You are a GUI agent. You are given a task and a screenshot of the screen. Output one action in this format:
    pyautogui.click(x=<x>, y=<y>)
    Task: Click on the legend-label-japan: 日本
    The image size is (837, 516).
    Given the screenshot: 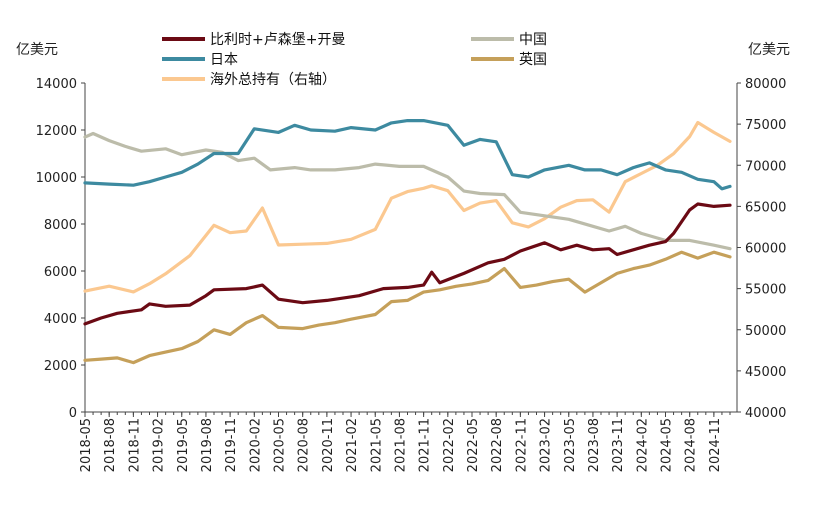 What is the action you would take?
    pyautogui.click(x=224, y=60)
    